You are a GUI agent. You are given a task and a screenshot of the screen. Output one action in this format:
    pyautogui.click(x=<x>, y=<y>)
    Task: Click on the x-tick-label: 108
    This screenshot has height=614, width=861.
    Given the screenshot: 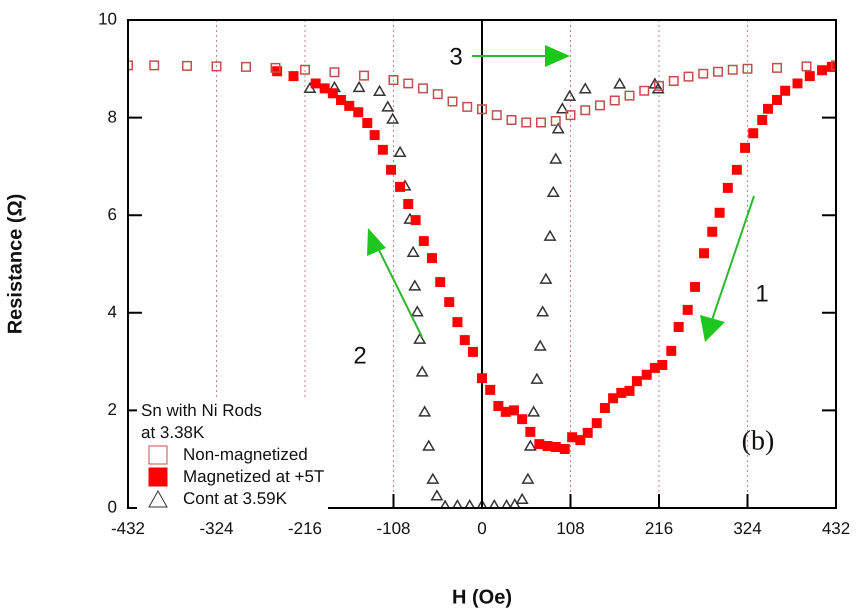 What is the action you would take?
    pyautogui.click(x=570, y=528)
    